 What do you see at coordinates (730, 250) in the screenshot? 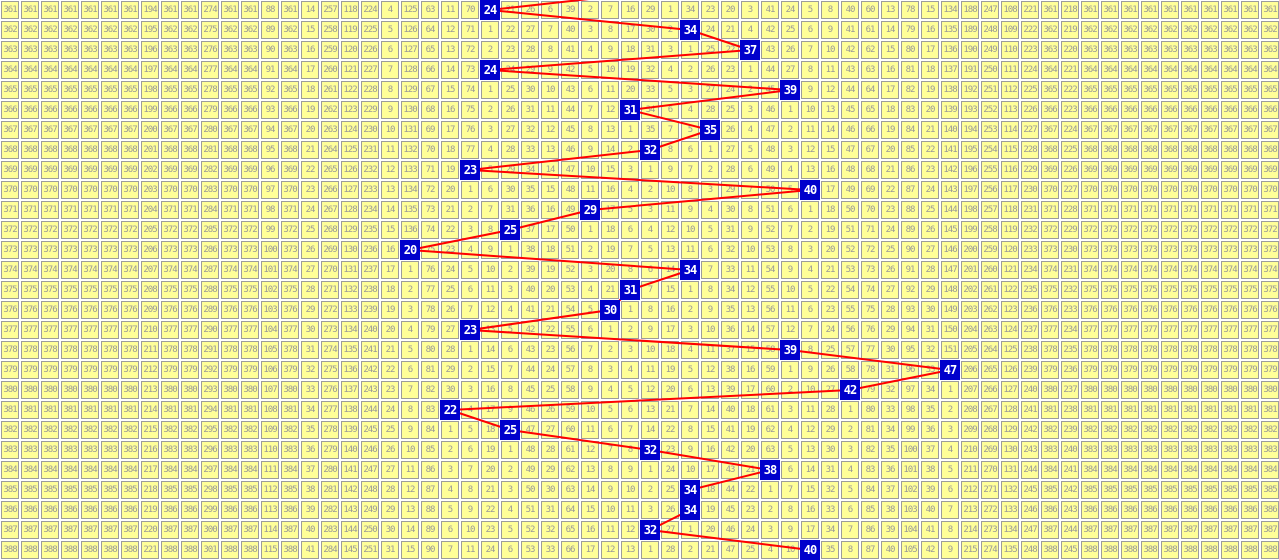
I see `miss-count-cell: 32` at bounding box center [730, 250].